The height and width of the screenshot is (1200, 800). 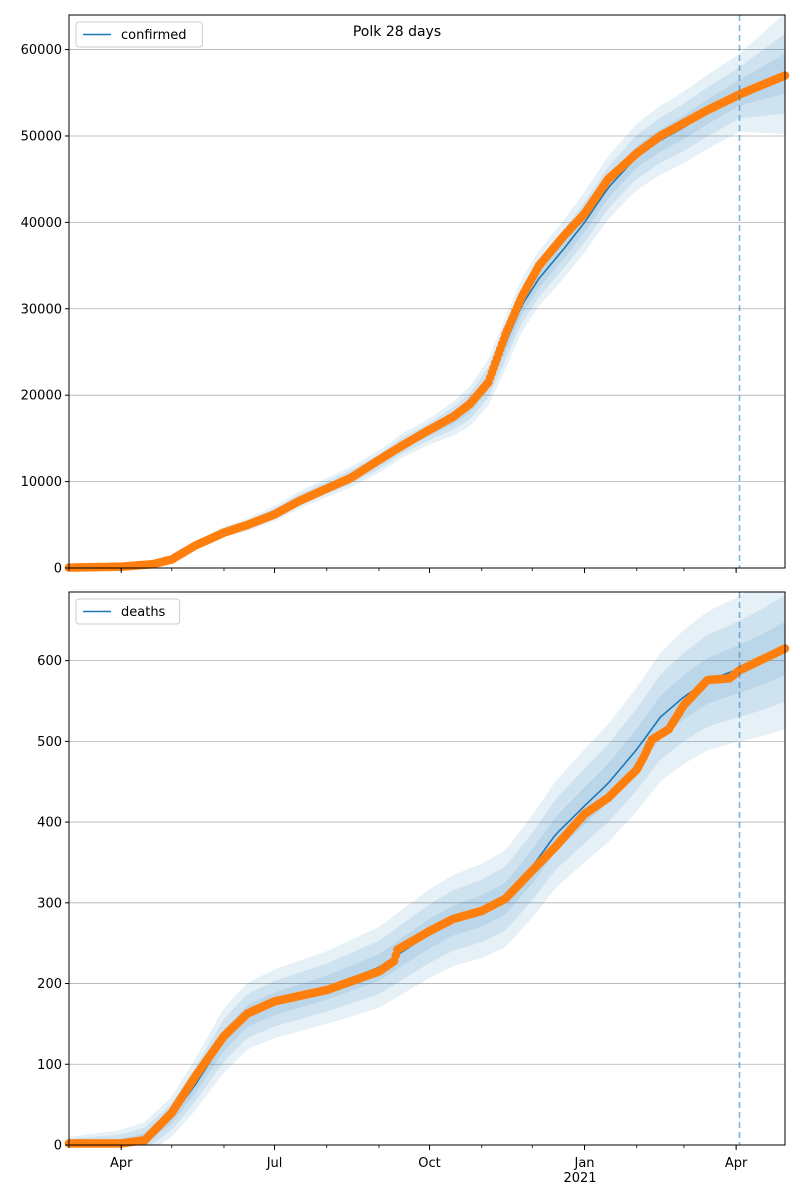 I want to click on y-tick-label: 200, so click(x=49, y=984).